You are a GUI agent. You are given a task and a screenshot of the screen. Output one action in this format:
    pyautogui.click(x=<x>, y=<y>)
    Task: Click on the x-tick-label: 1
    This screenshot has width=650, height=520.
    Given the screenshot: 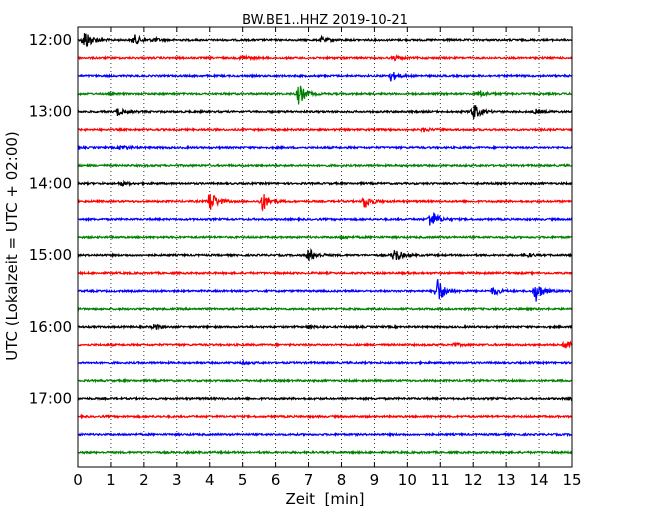 What is the action you would take?
    pyautogui.click(x=111, y=480)
    